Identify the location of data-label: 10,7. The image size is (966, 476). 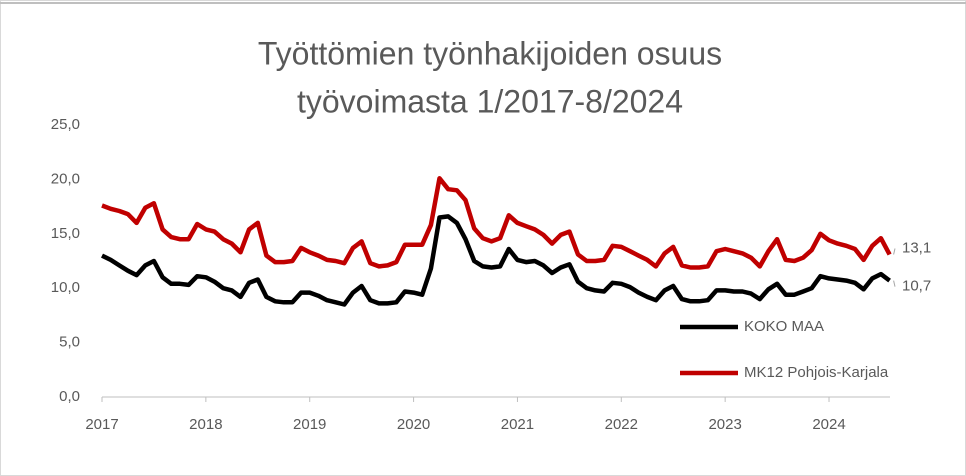
(916, 286).